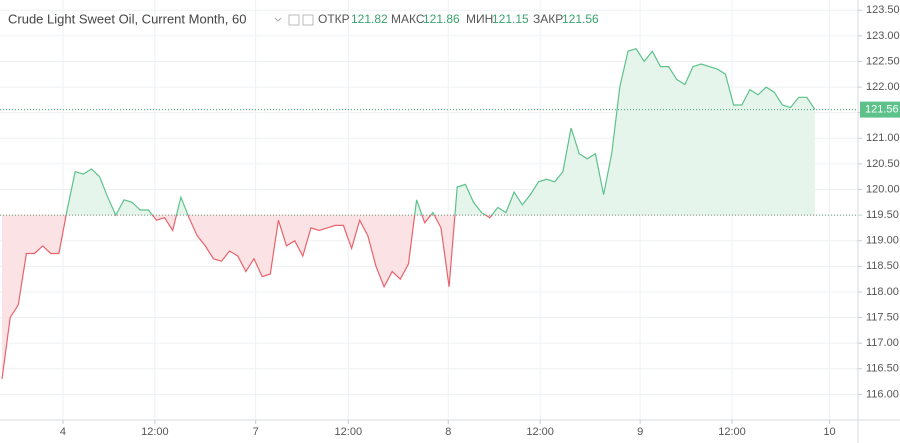 The image size is (900, 443). Describe the element at coordinates (883, 36) in the screenshot. I see `y-tick-label: 123.00` at that location.